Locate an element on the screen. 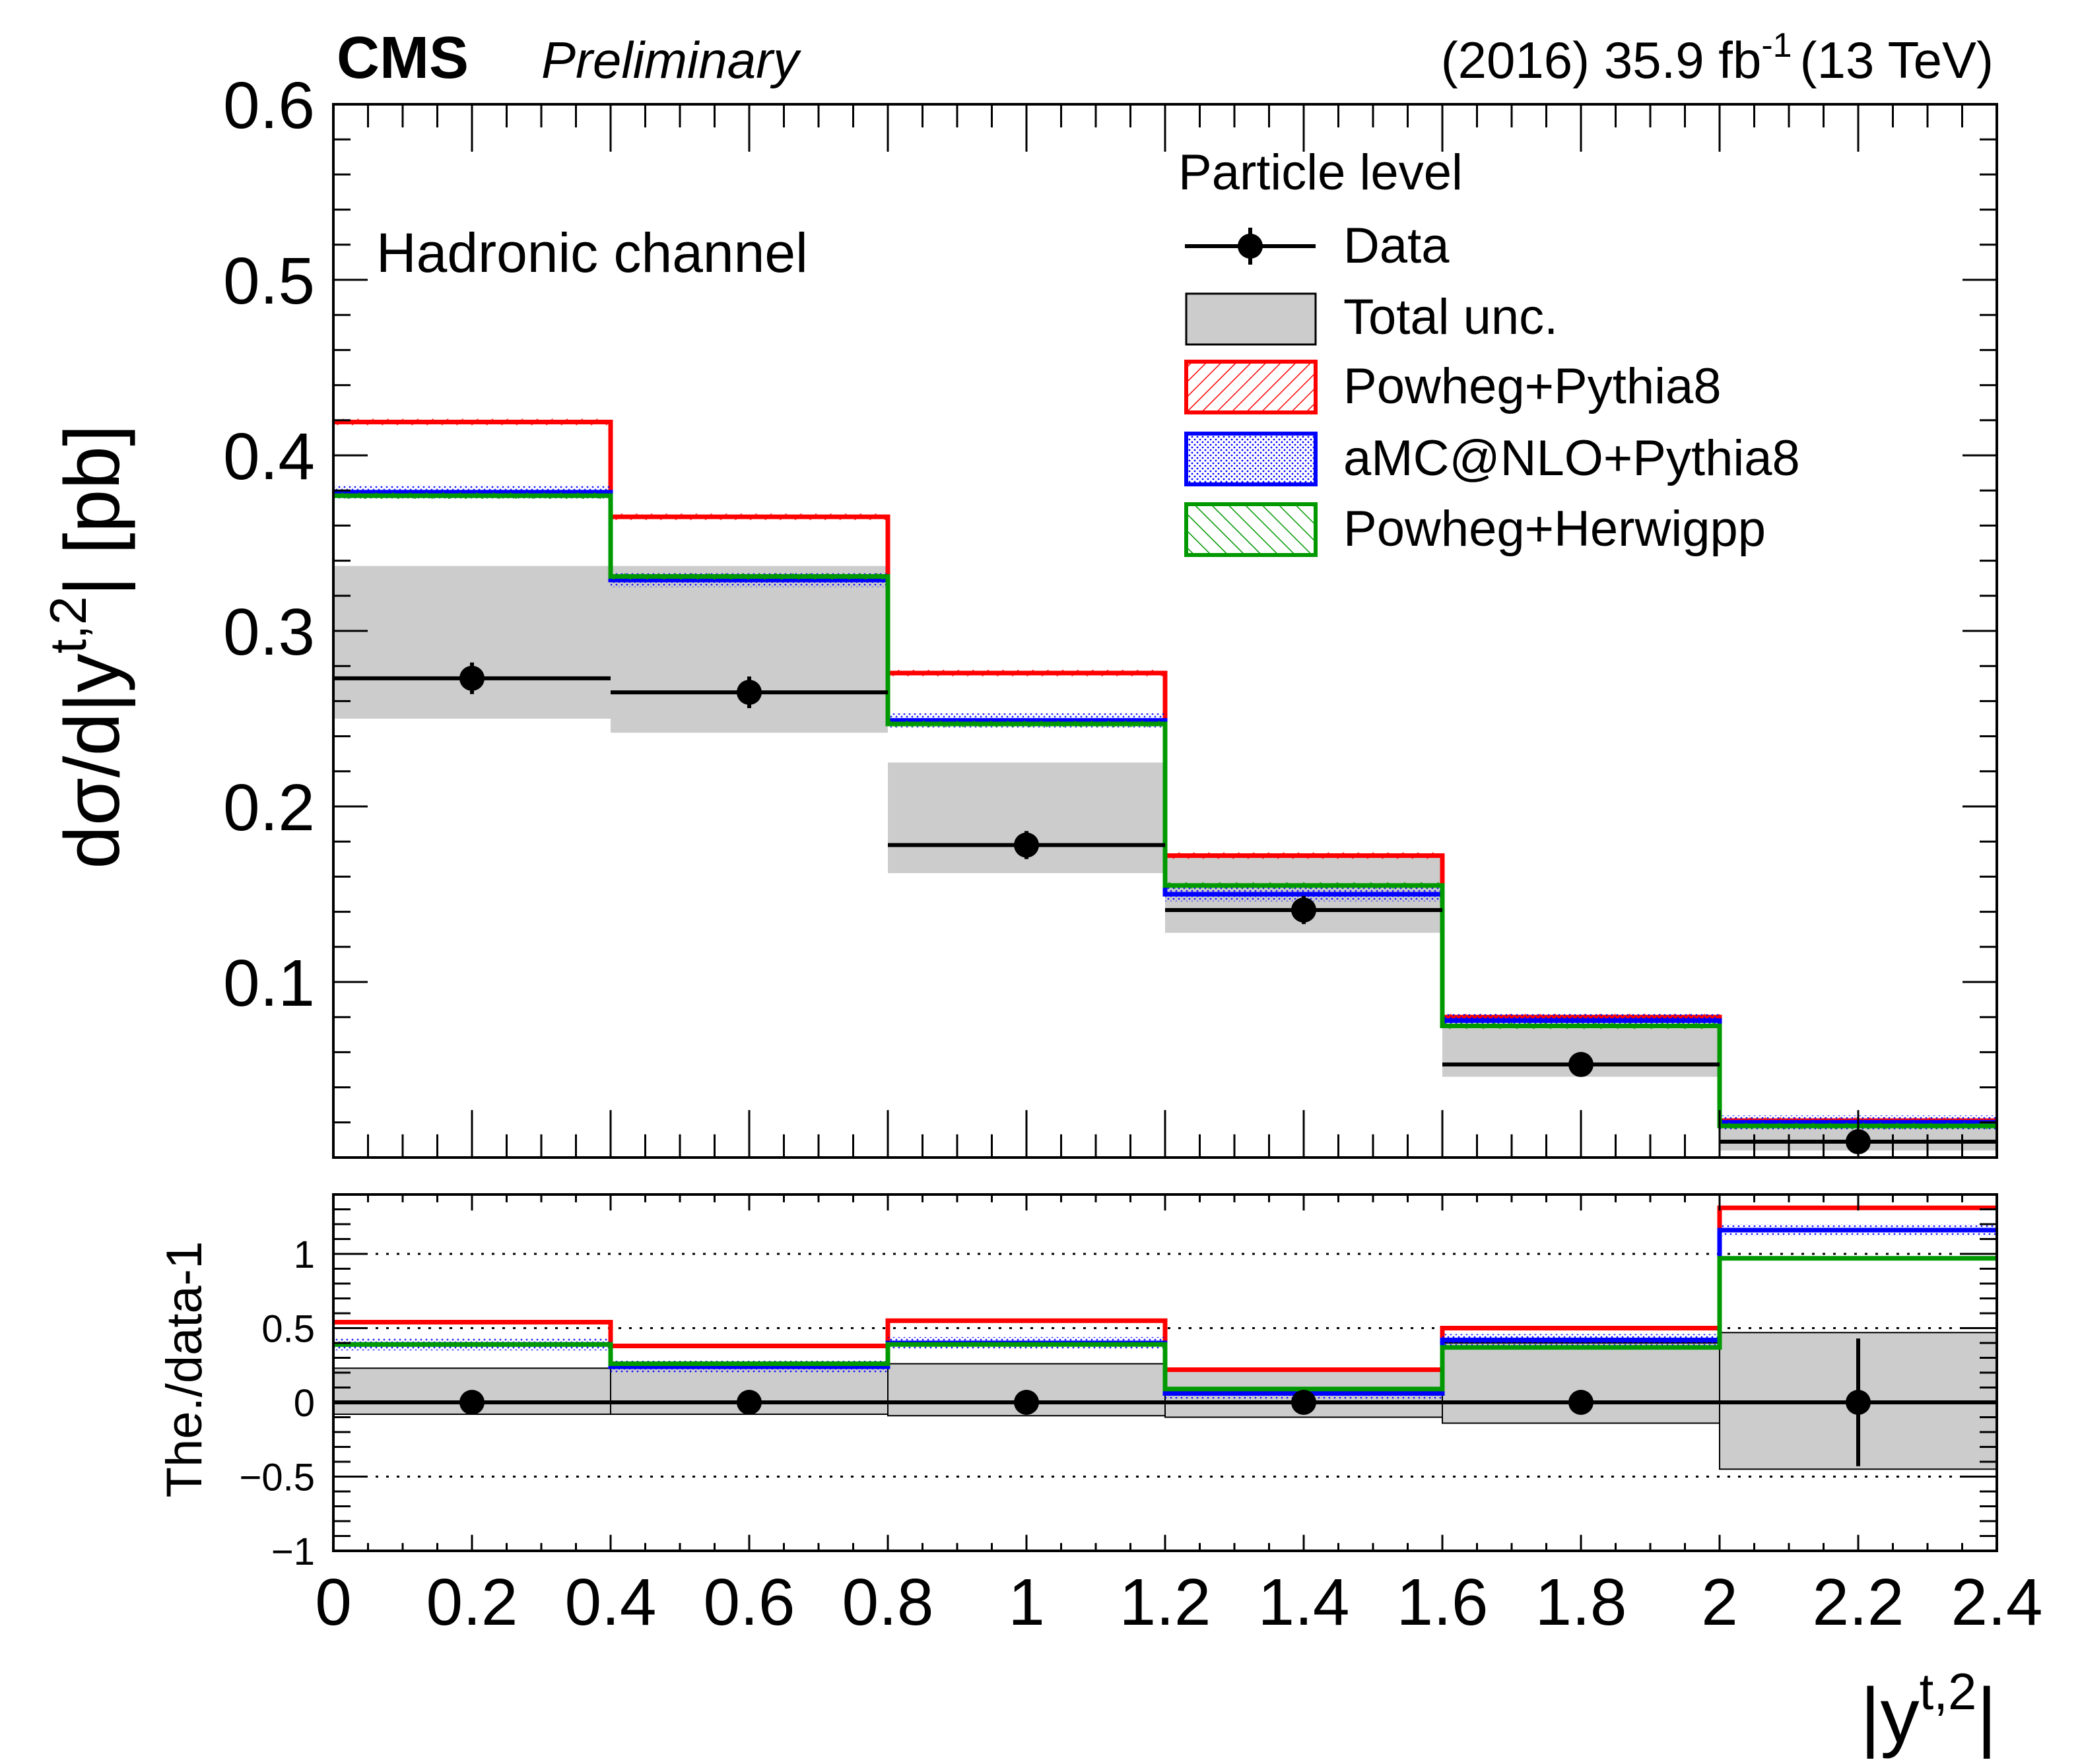 The image size is (2080, 1764). x-tick-label: 1.2 is located at coordinates (1165, 1602).